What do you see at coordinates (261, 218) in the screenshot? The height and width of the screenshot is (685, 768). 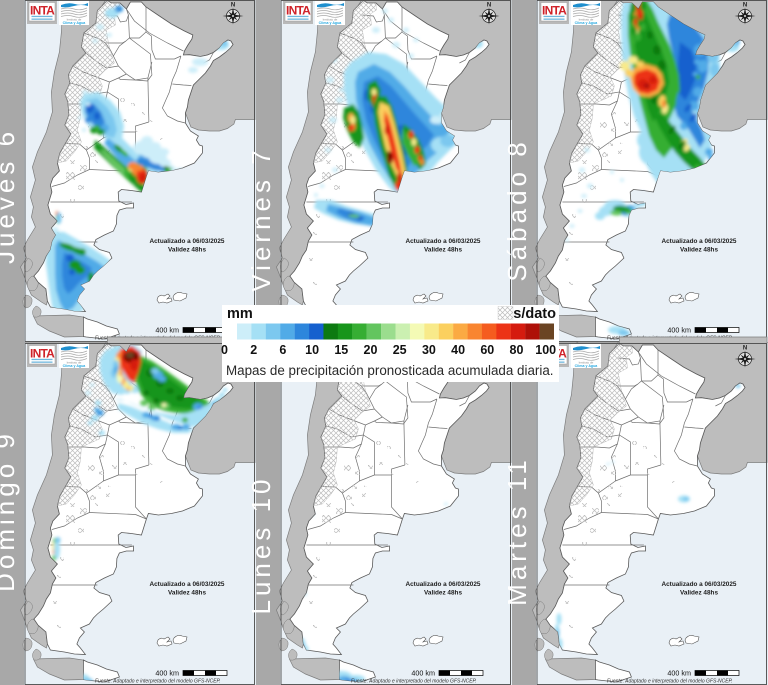 I see `svg-text: Viernes 7` at bounding box center [261, 218].